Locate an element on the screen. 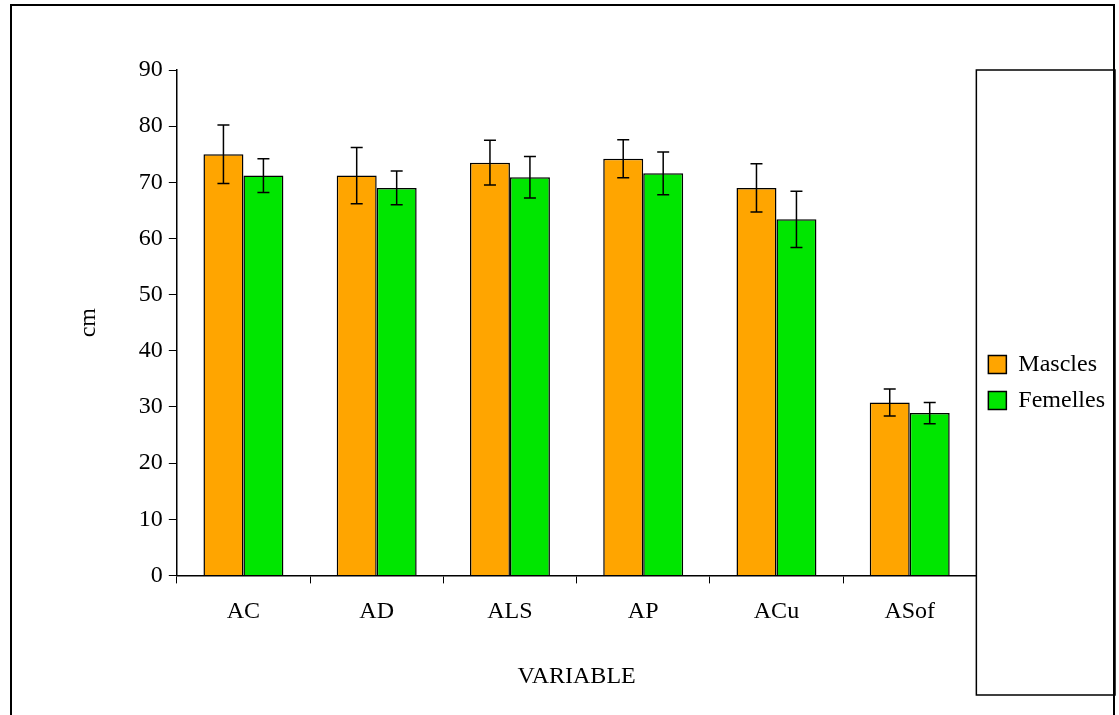  x-tick-label: AD is located at coordinates (377, 610).